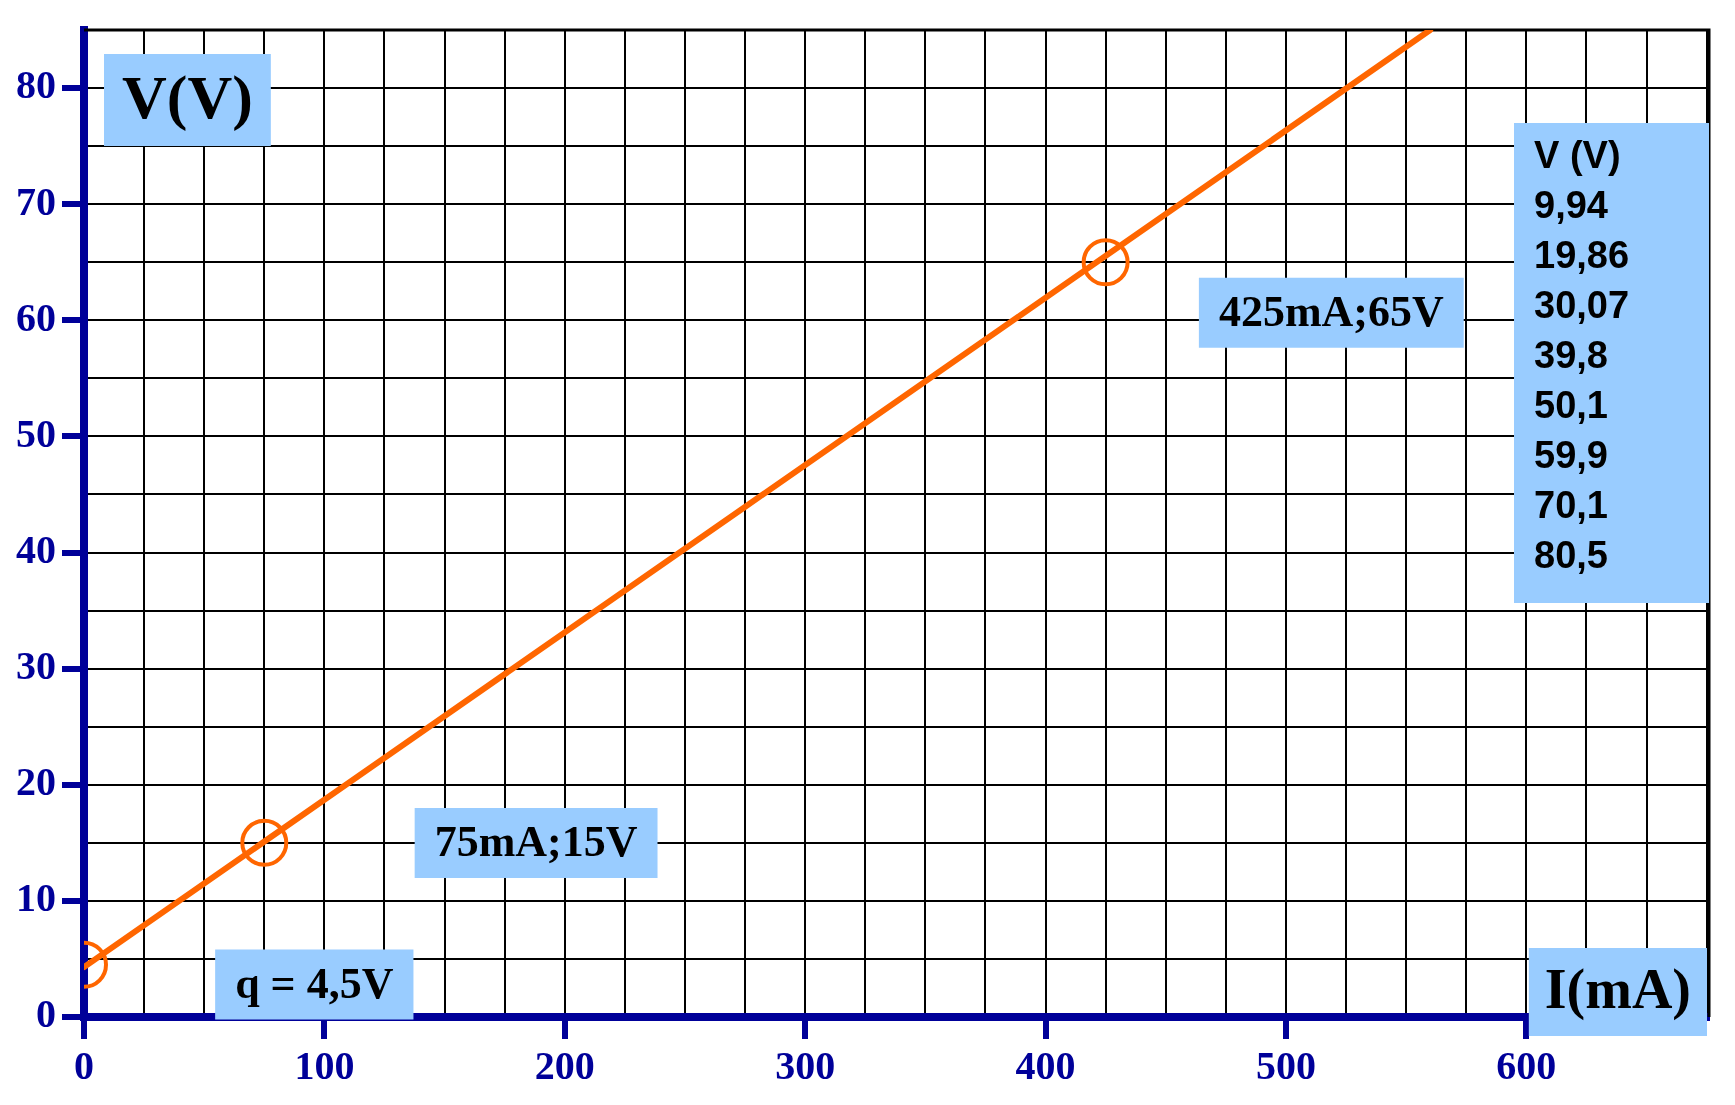 This screenshot has width=1735, height=1105. I want to click on y-tick-label: 0, so click(46, 1014).